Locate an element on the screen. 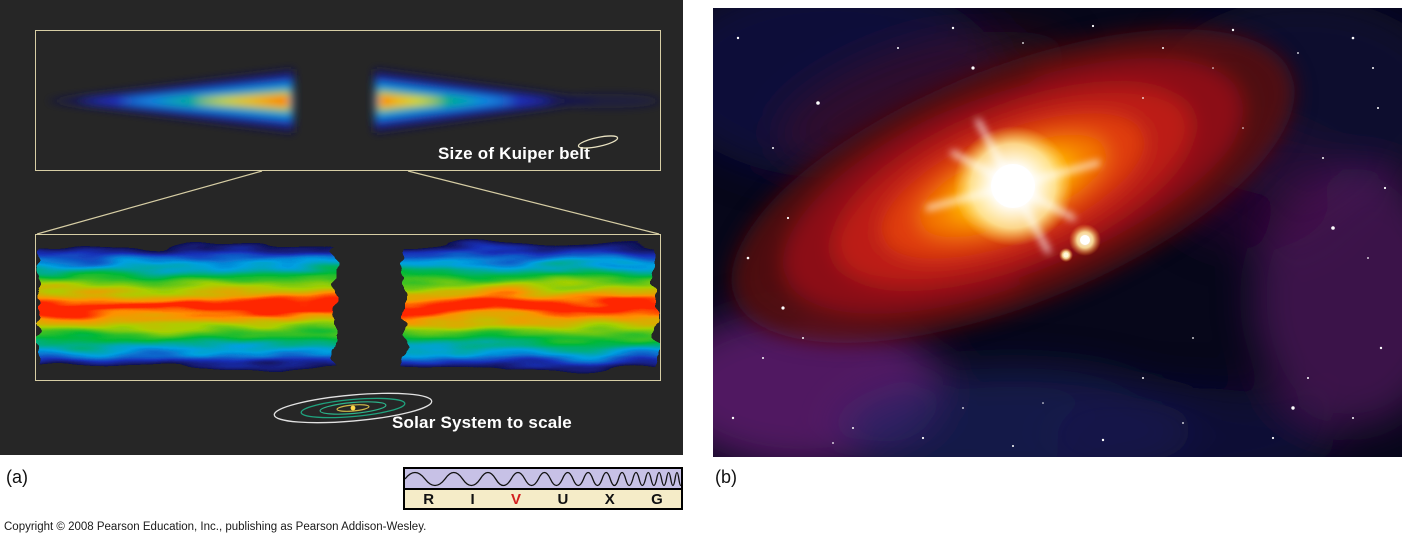 This screenshot has height=543, width=1402. panel-b-label: (b) is located at coordinates (726, 477).